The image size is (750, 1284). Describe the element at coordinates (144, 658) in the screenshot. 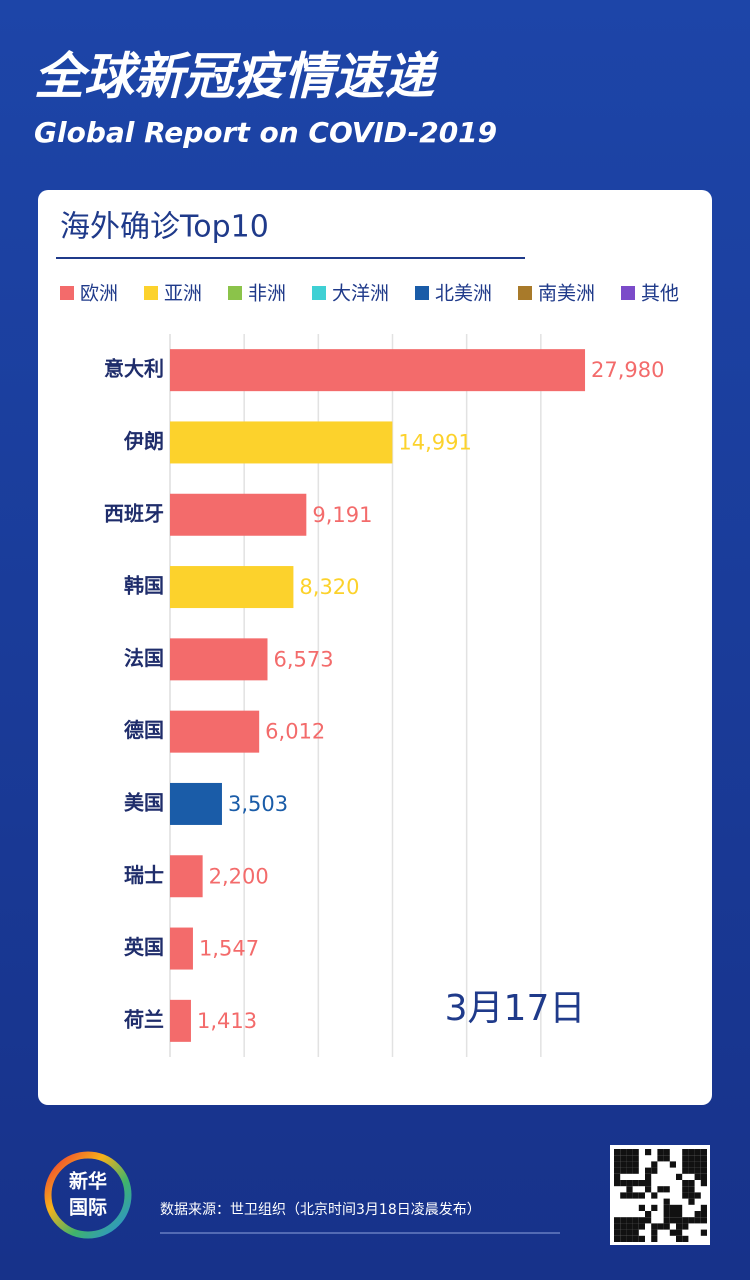

I see `category-label: 法国` at that location.